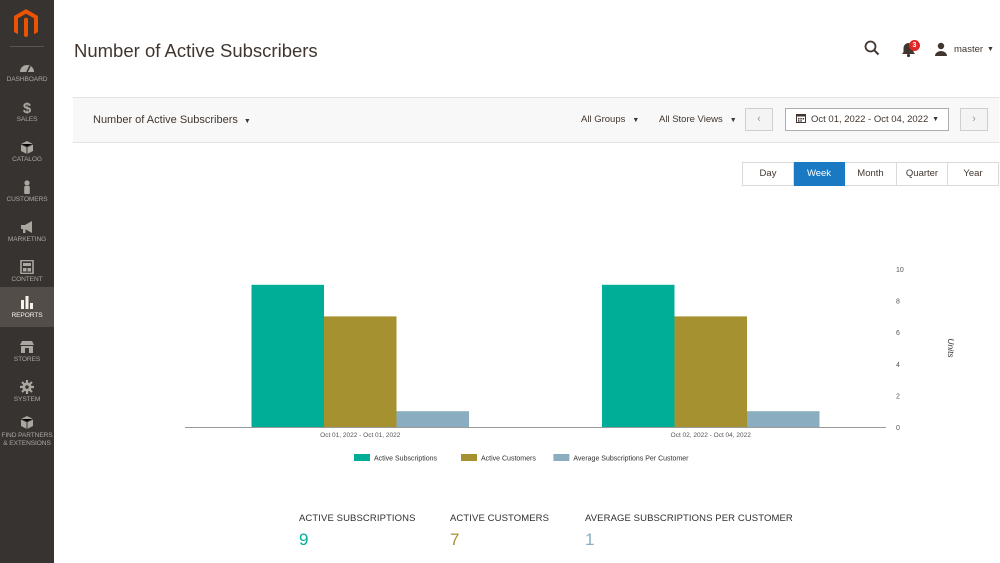  I want to click on sidebar-item-customers: CUSTOMERS, so click(27, 194).